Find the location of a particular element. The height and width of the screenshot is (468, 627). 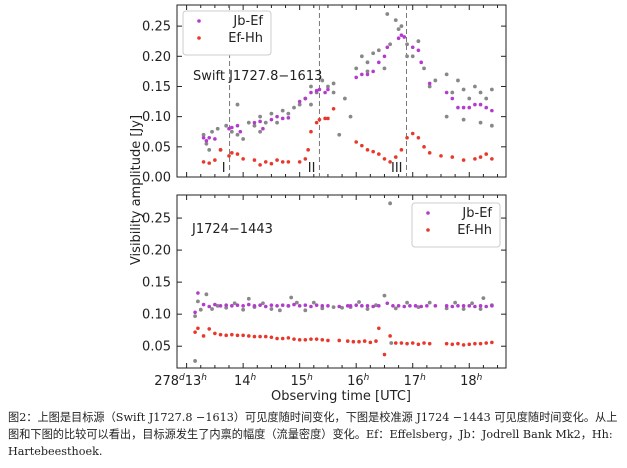

x-tick-label: 16h is located at coordinates (358, 381).